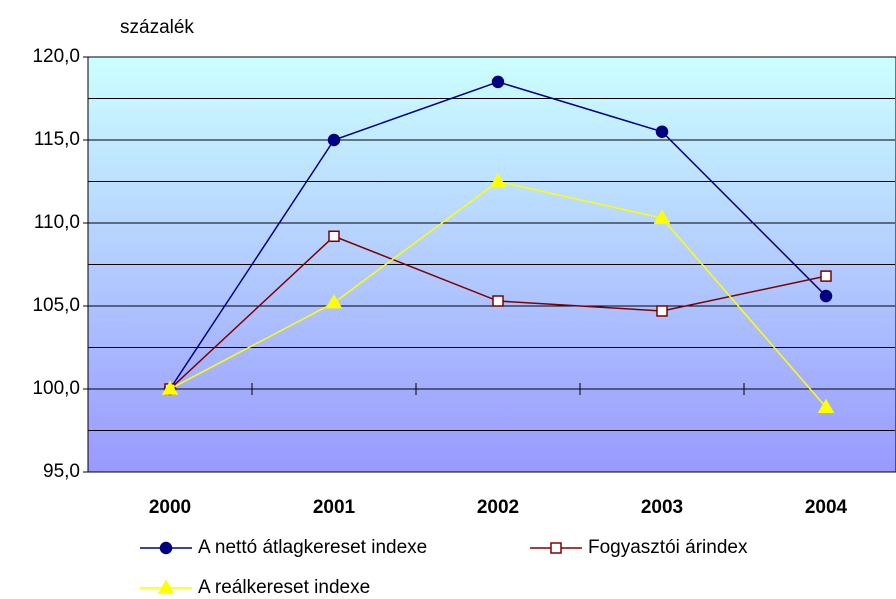 The height and width of the screenshot is (599, 896). Describe the element at coordinates (56, 305) in the screenshot. I see `y-tick-label: 105,0` at that location.